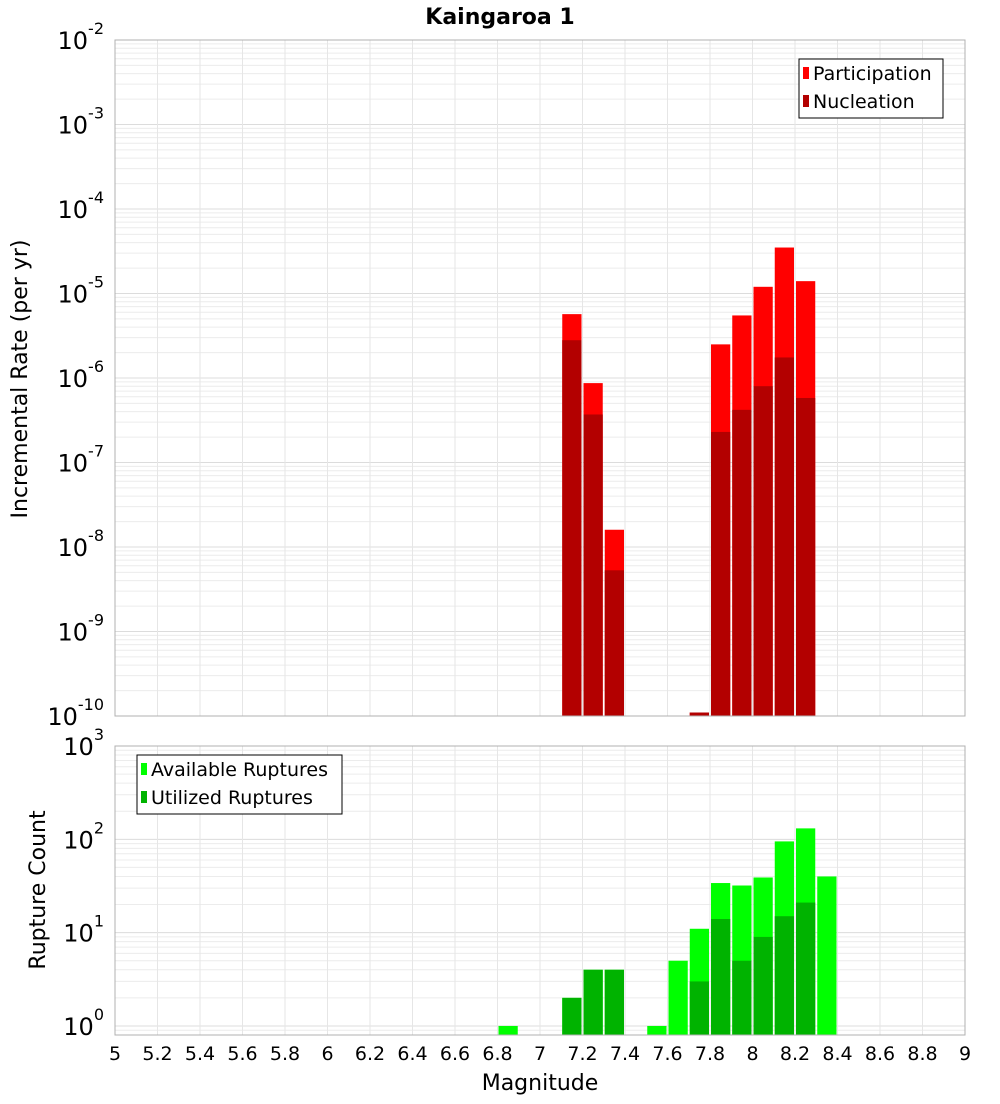  What do you see at coordinates (81, 122) in the screenshot?
I see `y-tick-label: 10⁻³` at bounding box center [81, 122].